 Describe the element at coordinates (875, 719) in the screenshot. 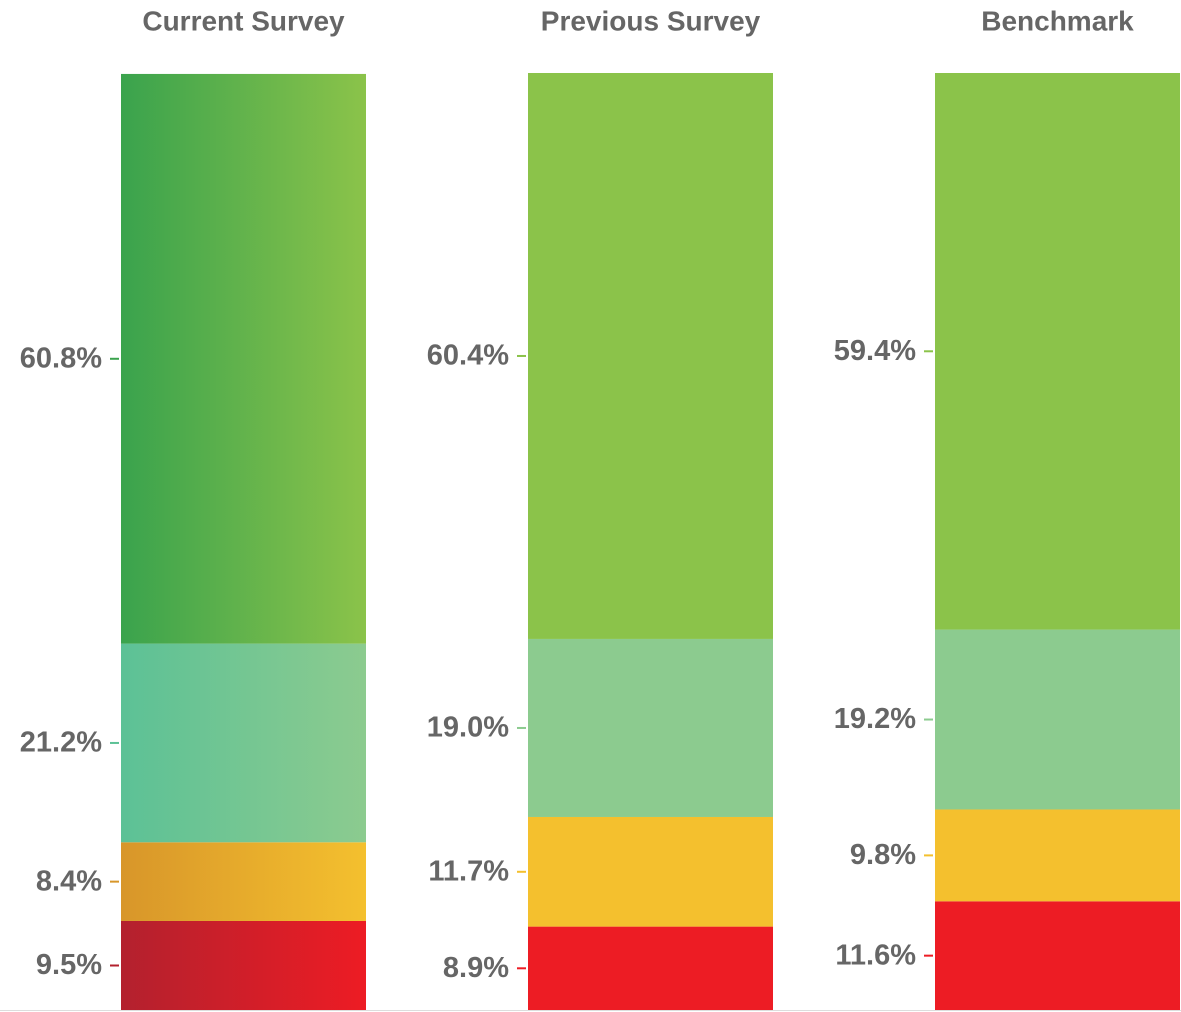

I see `value-label: 19.2%` at that location.